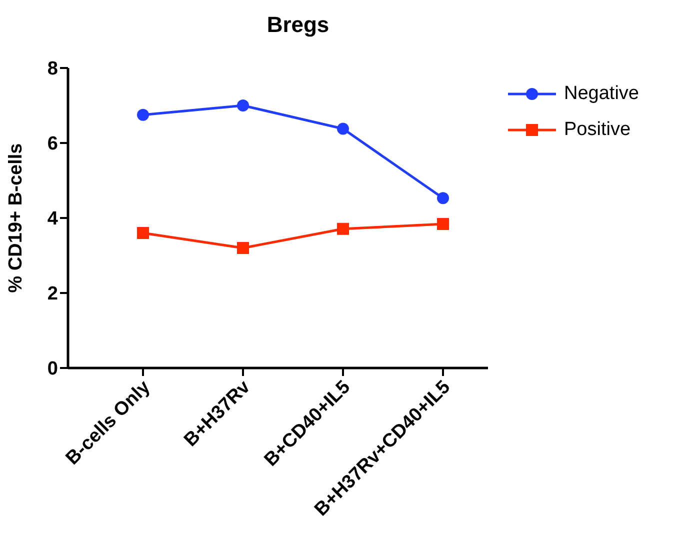 The height and width of the screenshot is (556, 700). I want to click on y-tick-label: 2, so click(52, 294).